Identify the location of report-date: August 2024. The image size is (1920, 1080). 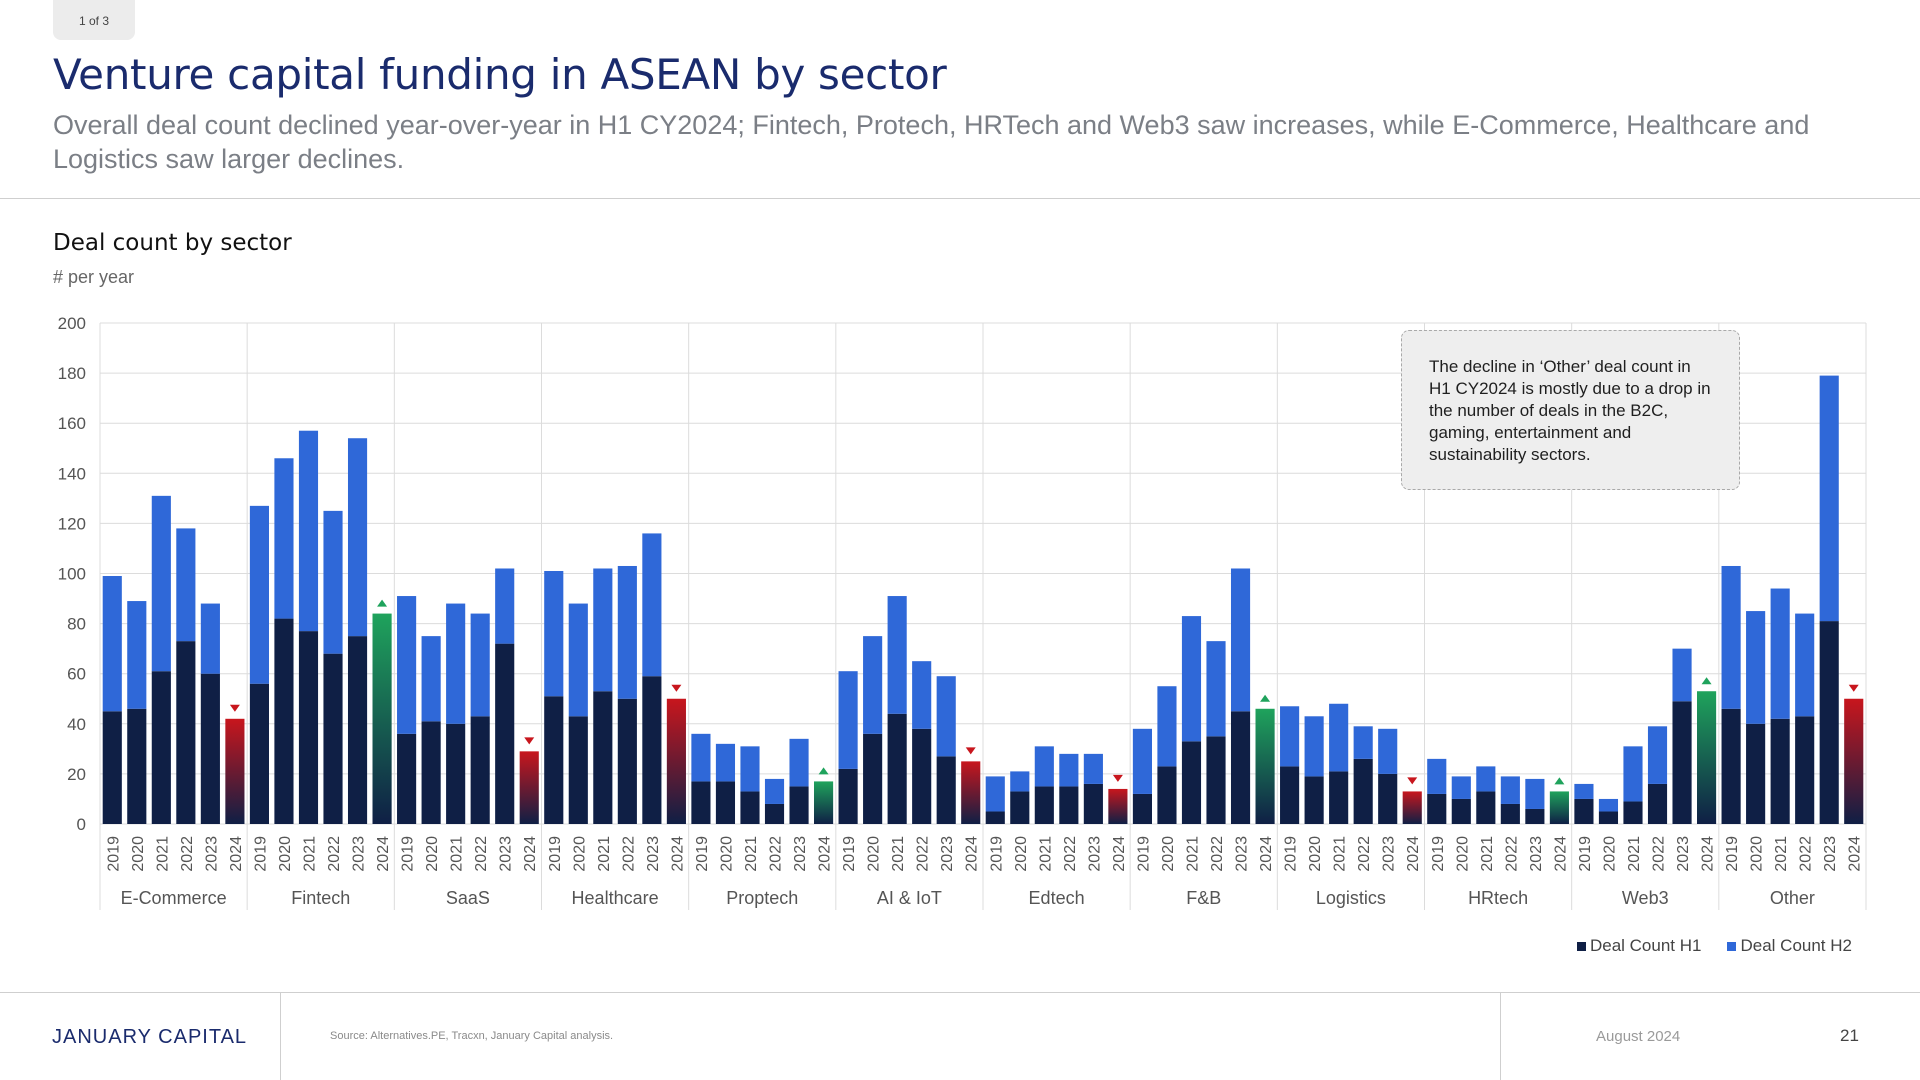
(1638, 1036).